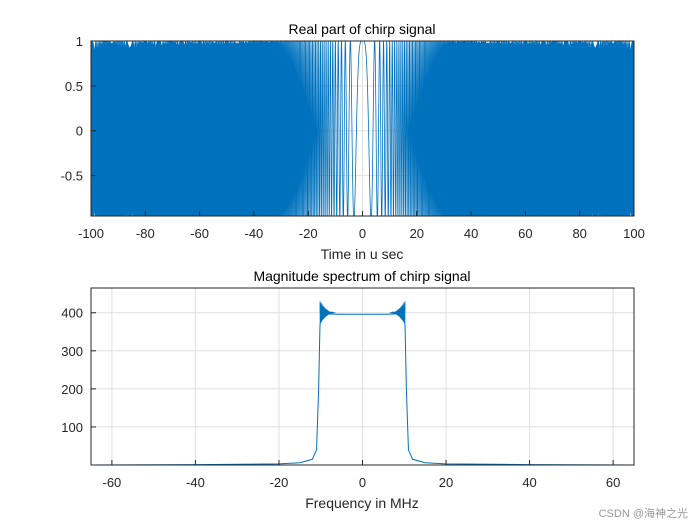 The height and width of the screenshot is (525, 700). Describe the element at coordinates (397, 312) in the screenshot. I see `spectrum-ripple-right` at that location.